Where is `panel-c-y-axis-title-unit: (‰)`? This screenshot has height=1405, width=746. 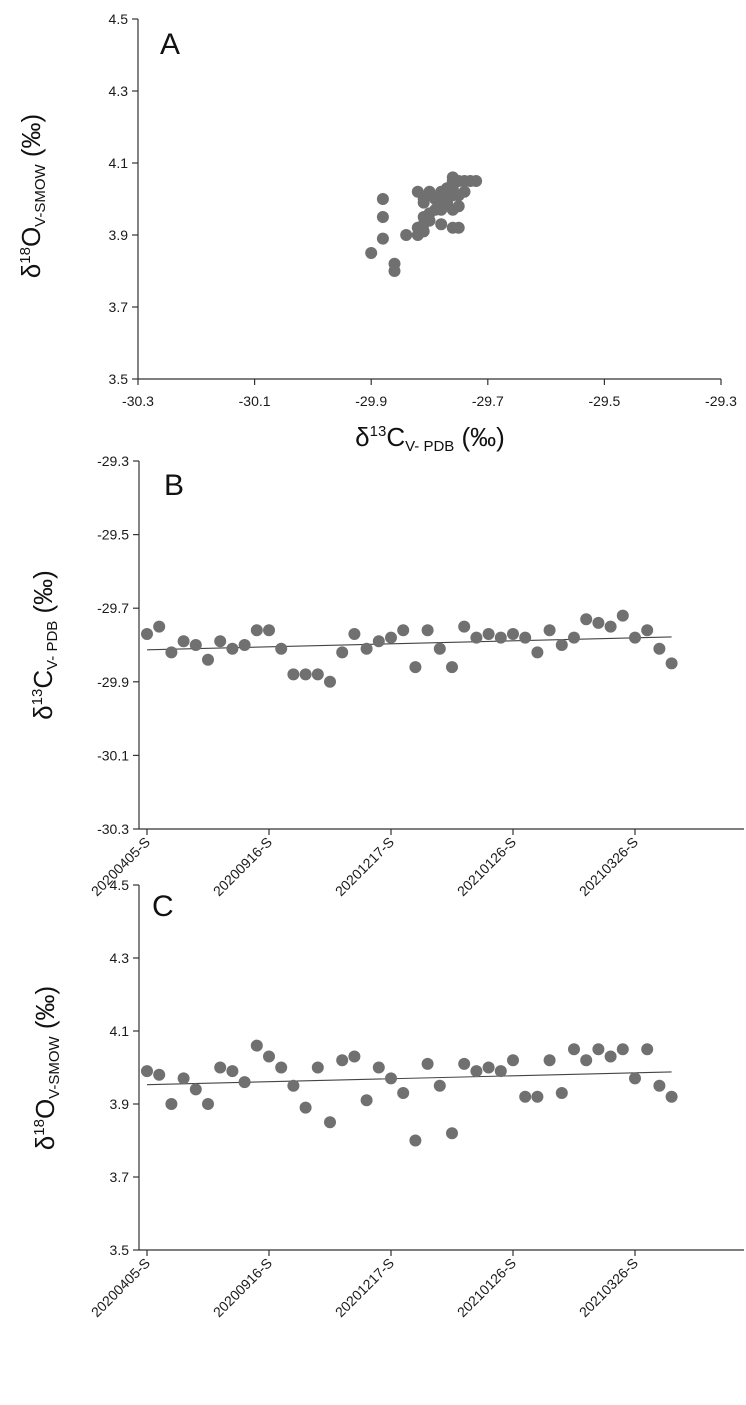 panel-c-y-axis-title-unit: (‰) is located at coordinates (45, 1011).